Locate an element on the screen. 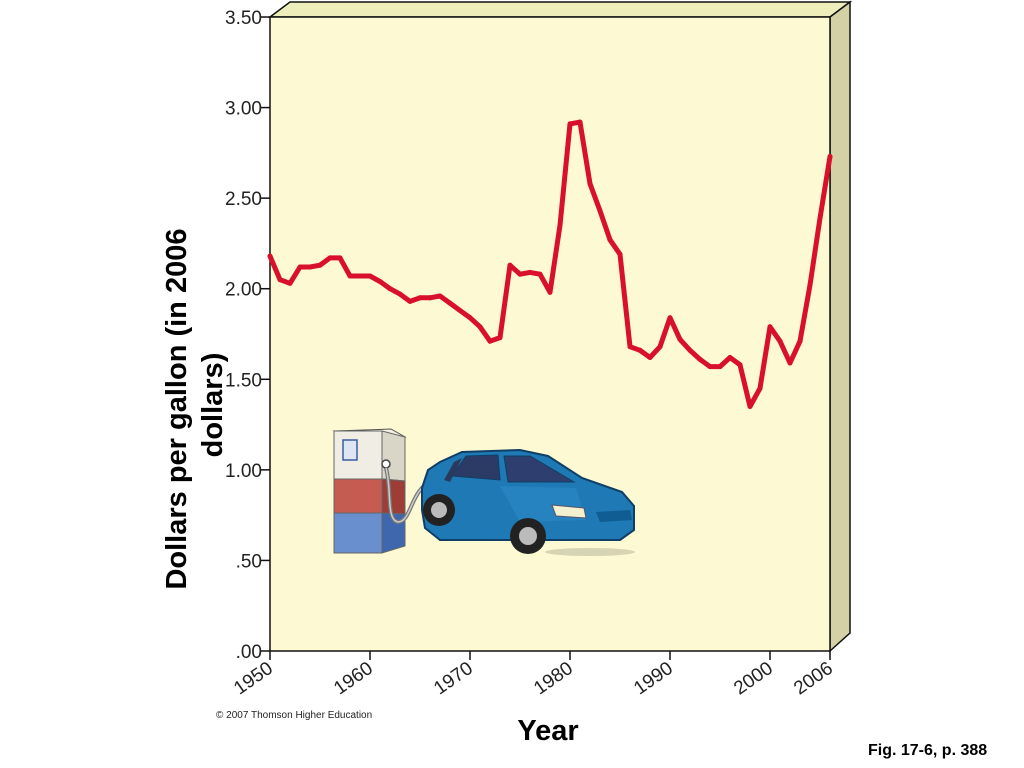 The height and width of the screenshot is (768, 1024). y-axis-ticks: .00 .50 1.00 1.50 2.00 2.50 3.00 3.50 is located at coordinates (247, 335).